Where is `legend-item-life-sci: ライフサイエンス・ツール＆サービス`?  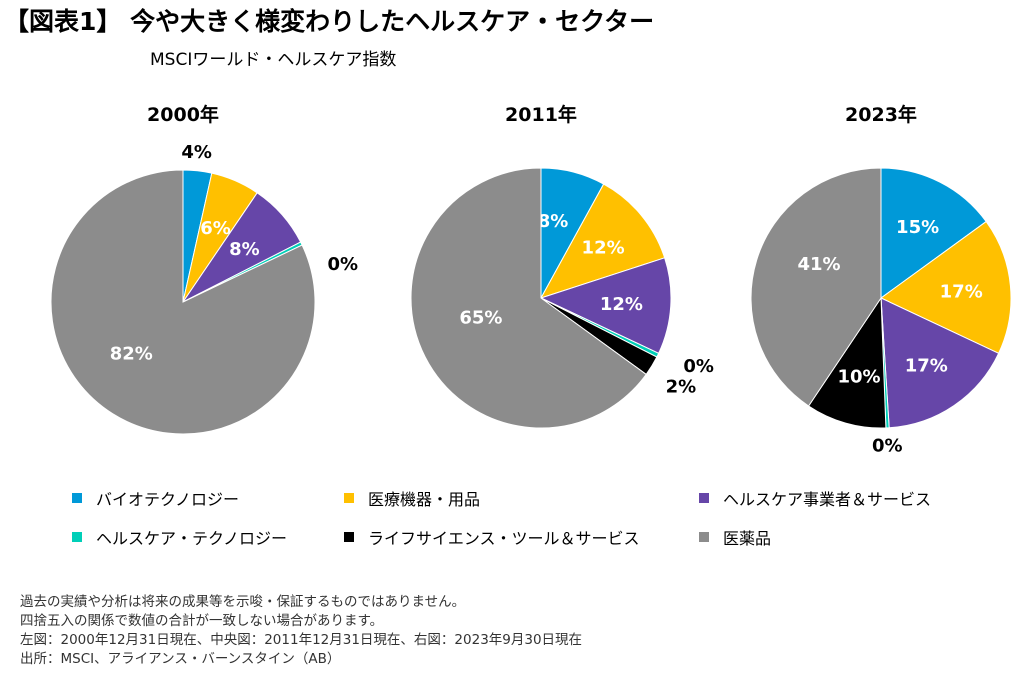
legend-item-life-sci: ライフサイエンス・ツール＆サービス is located at coordinates (492, 537).